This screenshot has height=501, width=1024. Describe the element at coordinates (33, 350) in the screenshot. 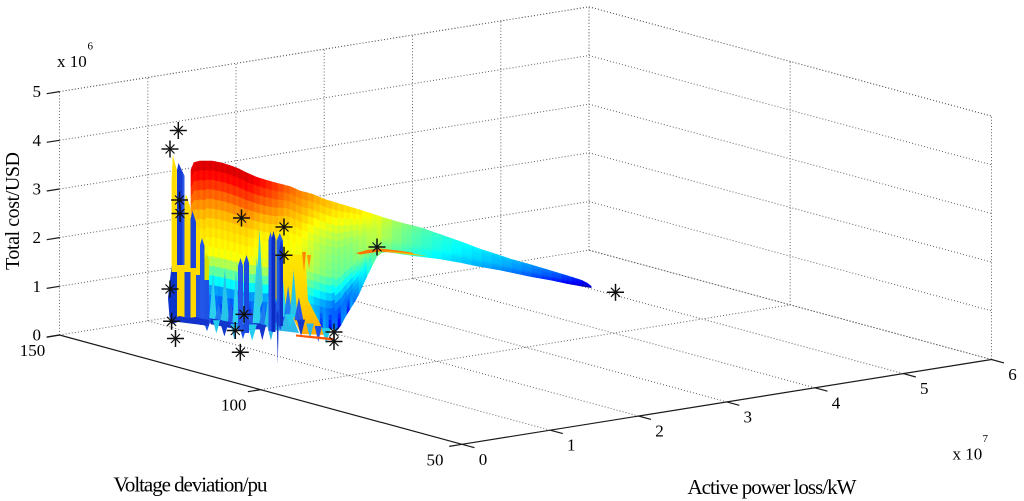

I see `svg-text: 150` at that location.